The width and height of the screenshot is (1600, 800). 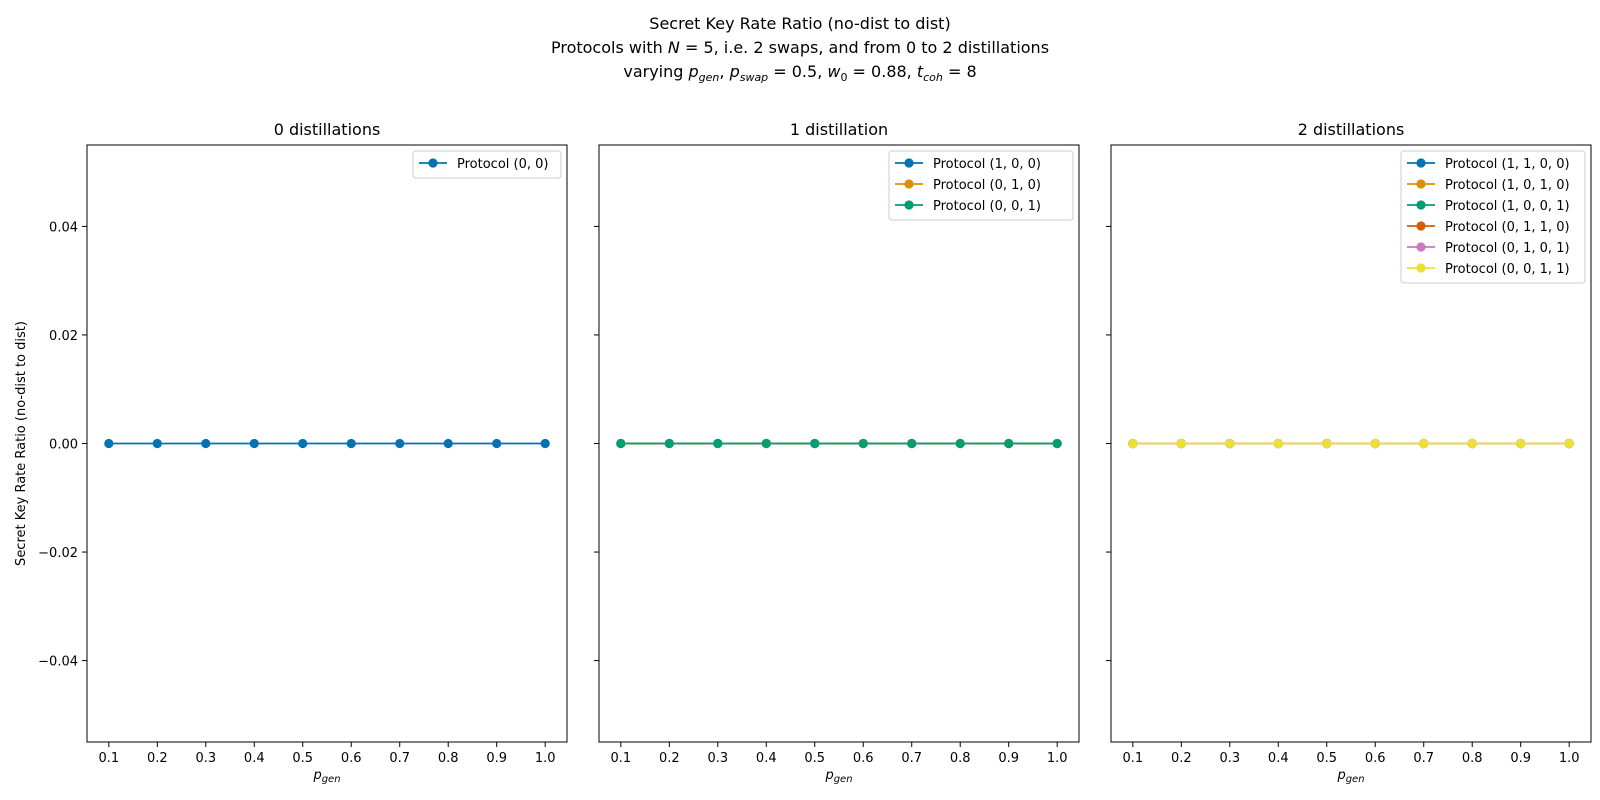 I want to click on legend-item: Protocol (1, 1, 0, 0), so click(x=1488, y=164).